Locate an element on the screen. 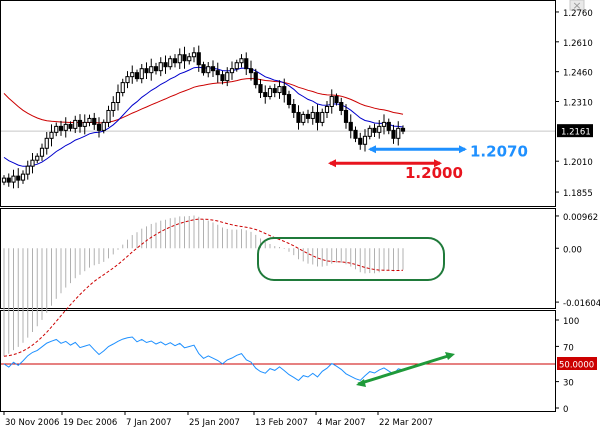  rsi-tick-label: 30 is located at coordinates (568, 384).